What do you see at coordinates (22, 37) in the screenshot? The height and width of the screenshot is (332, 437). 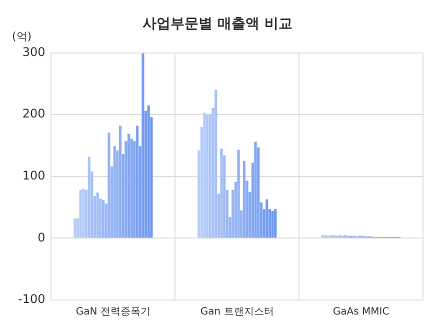 I see `y-axis-title: (억)` at bounding box center [22, 37].